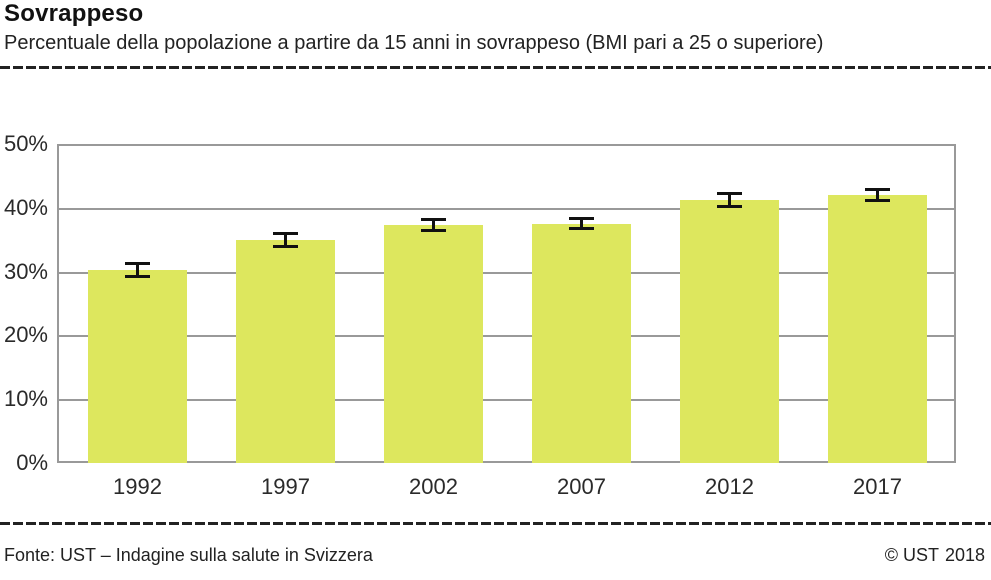 The width and height of the screenshot is (991, 580). I want to click on header-divider-dashed-rule, so click(495, 67).